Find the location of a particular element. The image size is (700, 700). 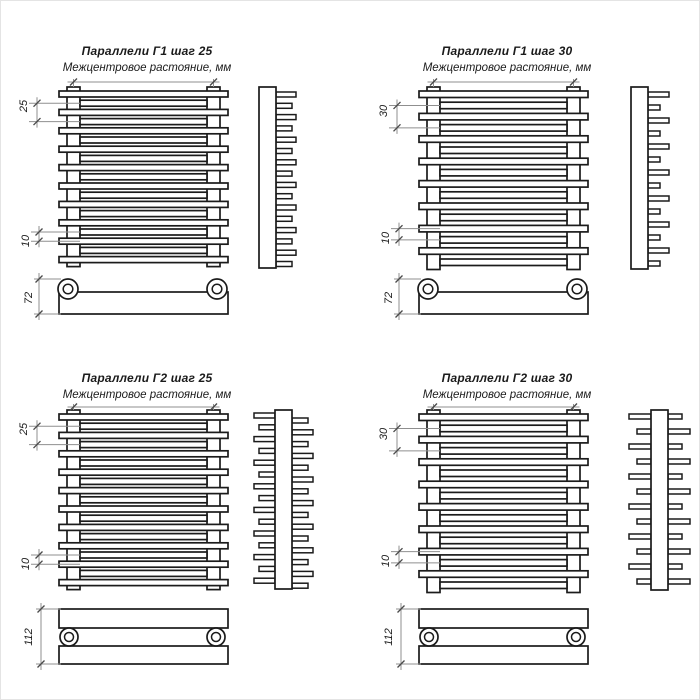

dim-gap-label-g2-step25: 10 is located at coordinates (26, 564).